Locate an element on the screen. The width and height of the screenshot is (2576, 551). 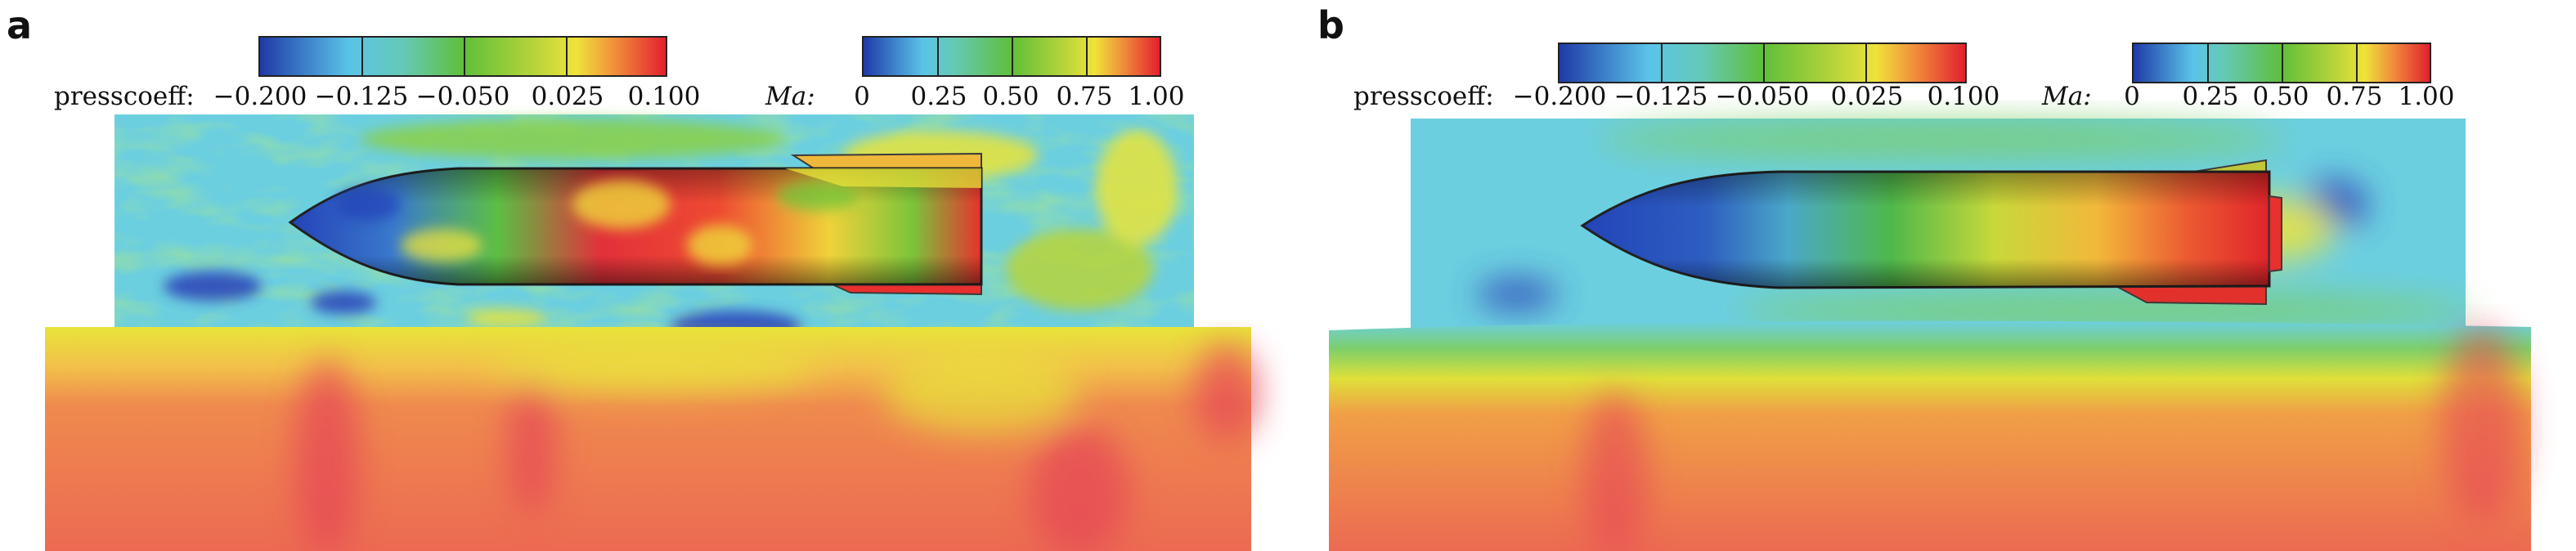
mach-tick-label-a-3: 0.75 is located at coordinates (1084, 96).